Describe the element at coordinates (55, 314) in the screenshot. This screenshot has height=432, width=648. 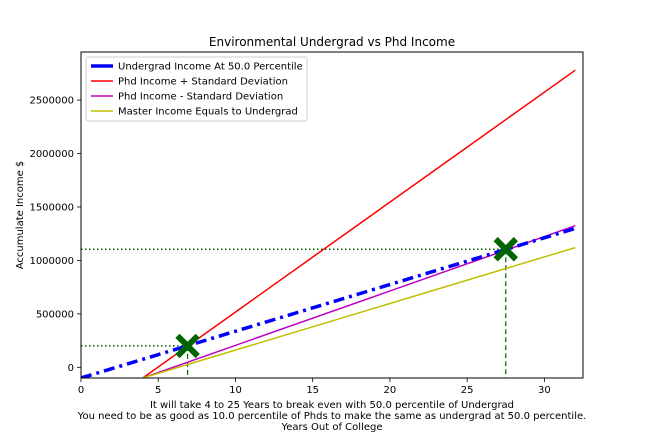
I see `y-tick-label-1: 500000` at that location.